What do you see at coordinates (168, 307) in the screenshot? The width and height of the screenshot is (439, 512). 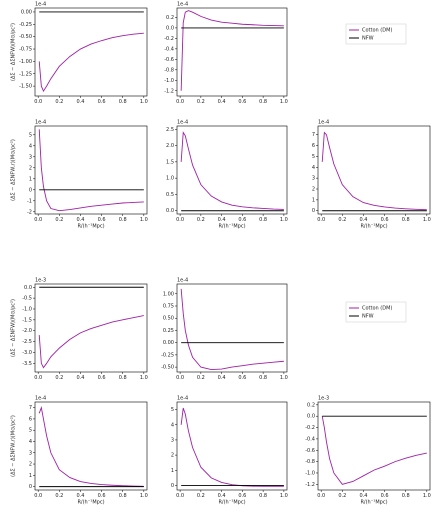 I see `y-tick-label: 0.75` at bounding box center [168, 307].